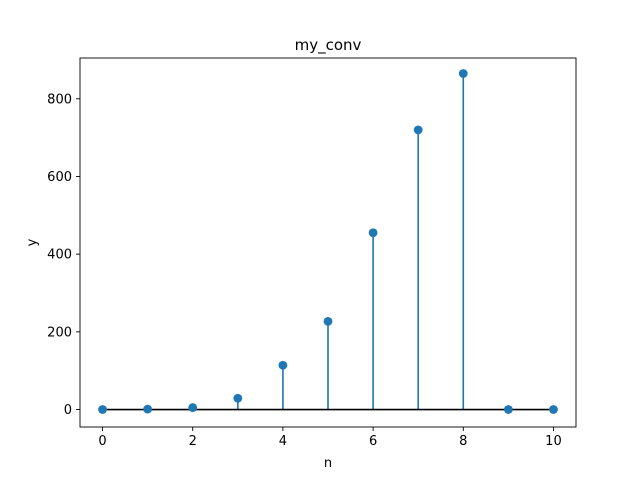 The width and height of the screenshot is (640, 485). I want to click on chart-title: my_conv, so click(328, 45).